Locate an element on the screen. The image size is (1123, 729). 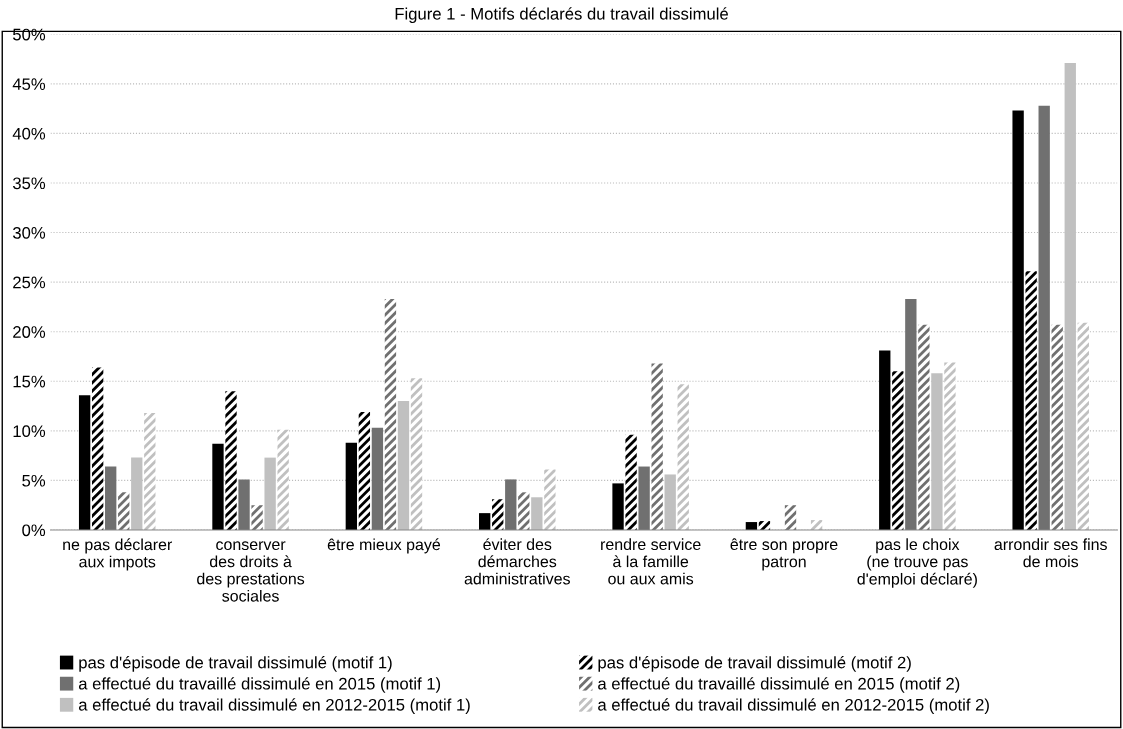
y-tick-label: 5% is located at coordinates (34, 480).